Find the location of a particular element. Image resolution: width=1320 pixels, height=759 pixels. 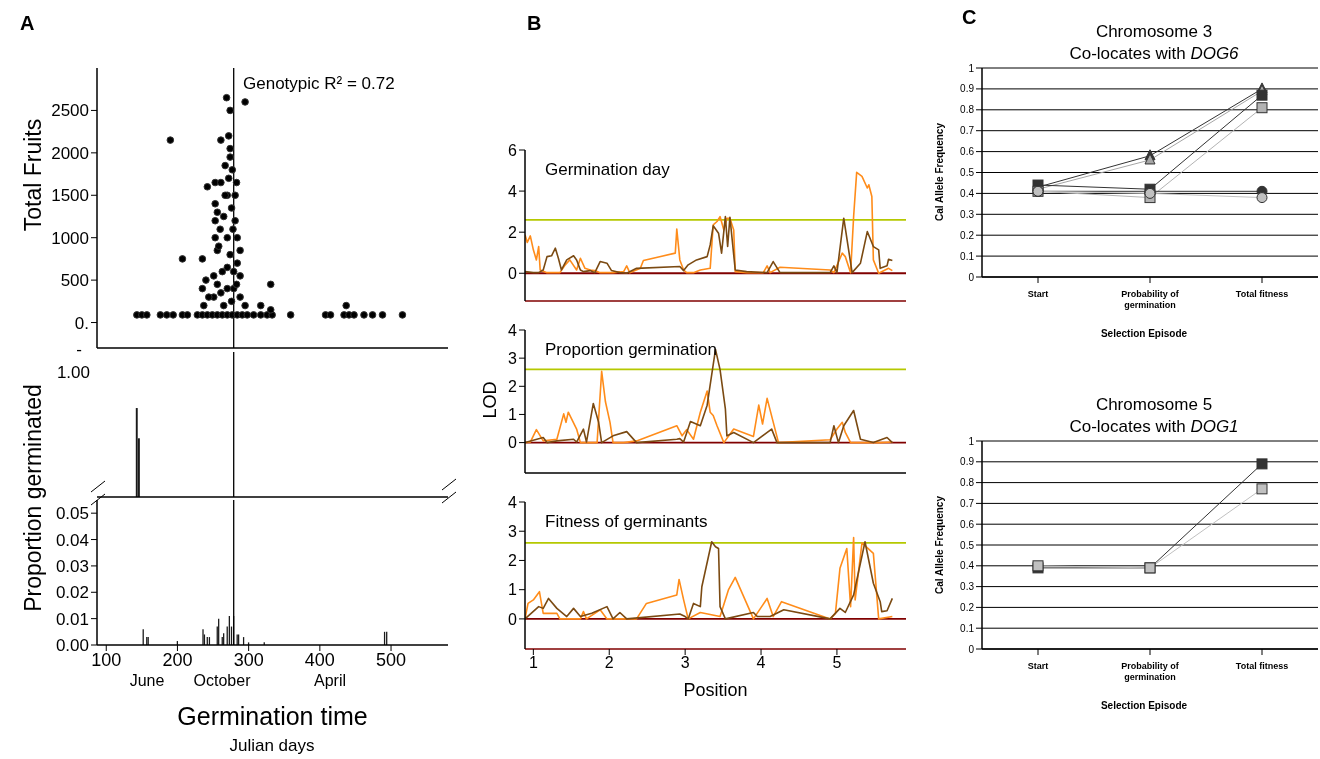

y-tick-label: 0.04 is located at coordinates (72, 540).